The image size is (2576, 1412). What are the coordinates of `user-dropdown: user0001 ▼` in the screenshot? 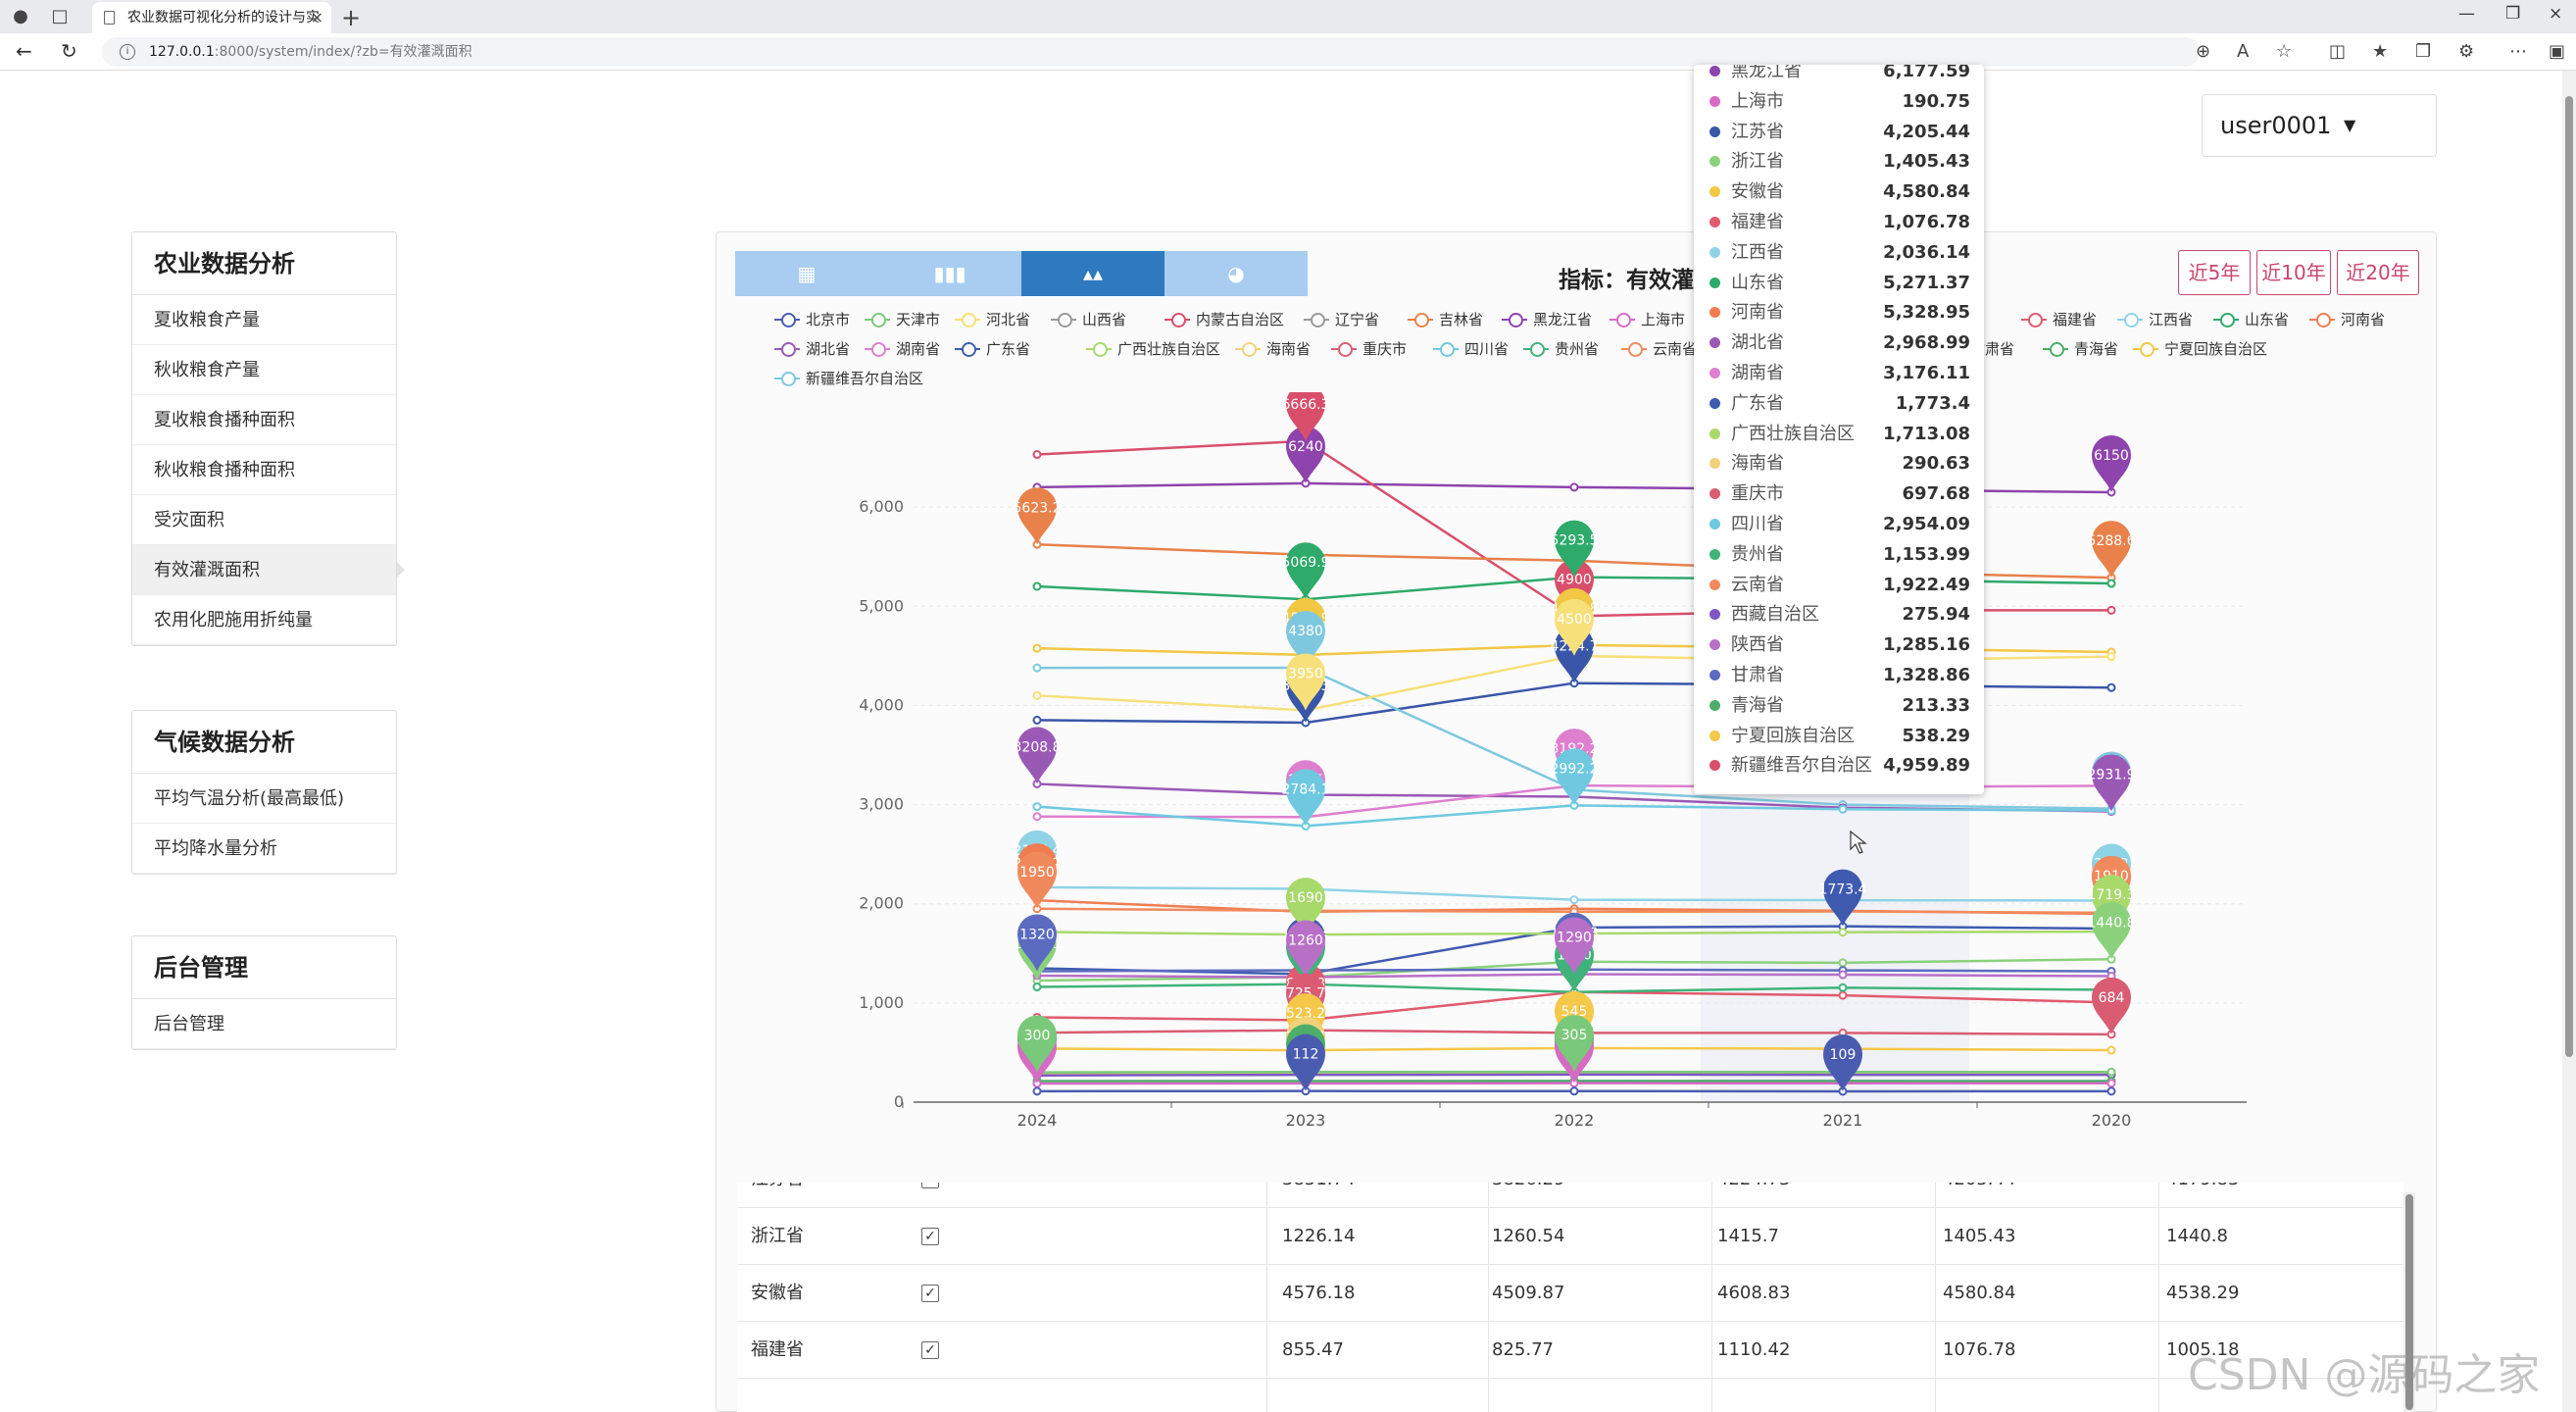 It's located at (2319, 125).